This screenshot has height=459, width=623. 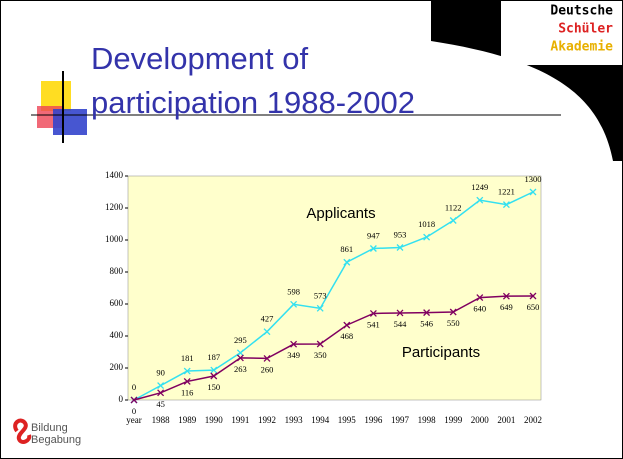 I want to click on data-label: 947, so click(x=373, y=235).